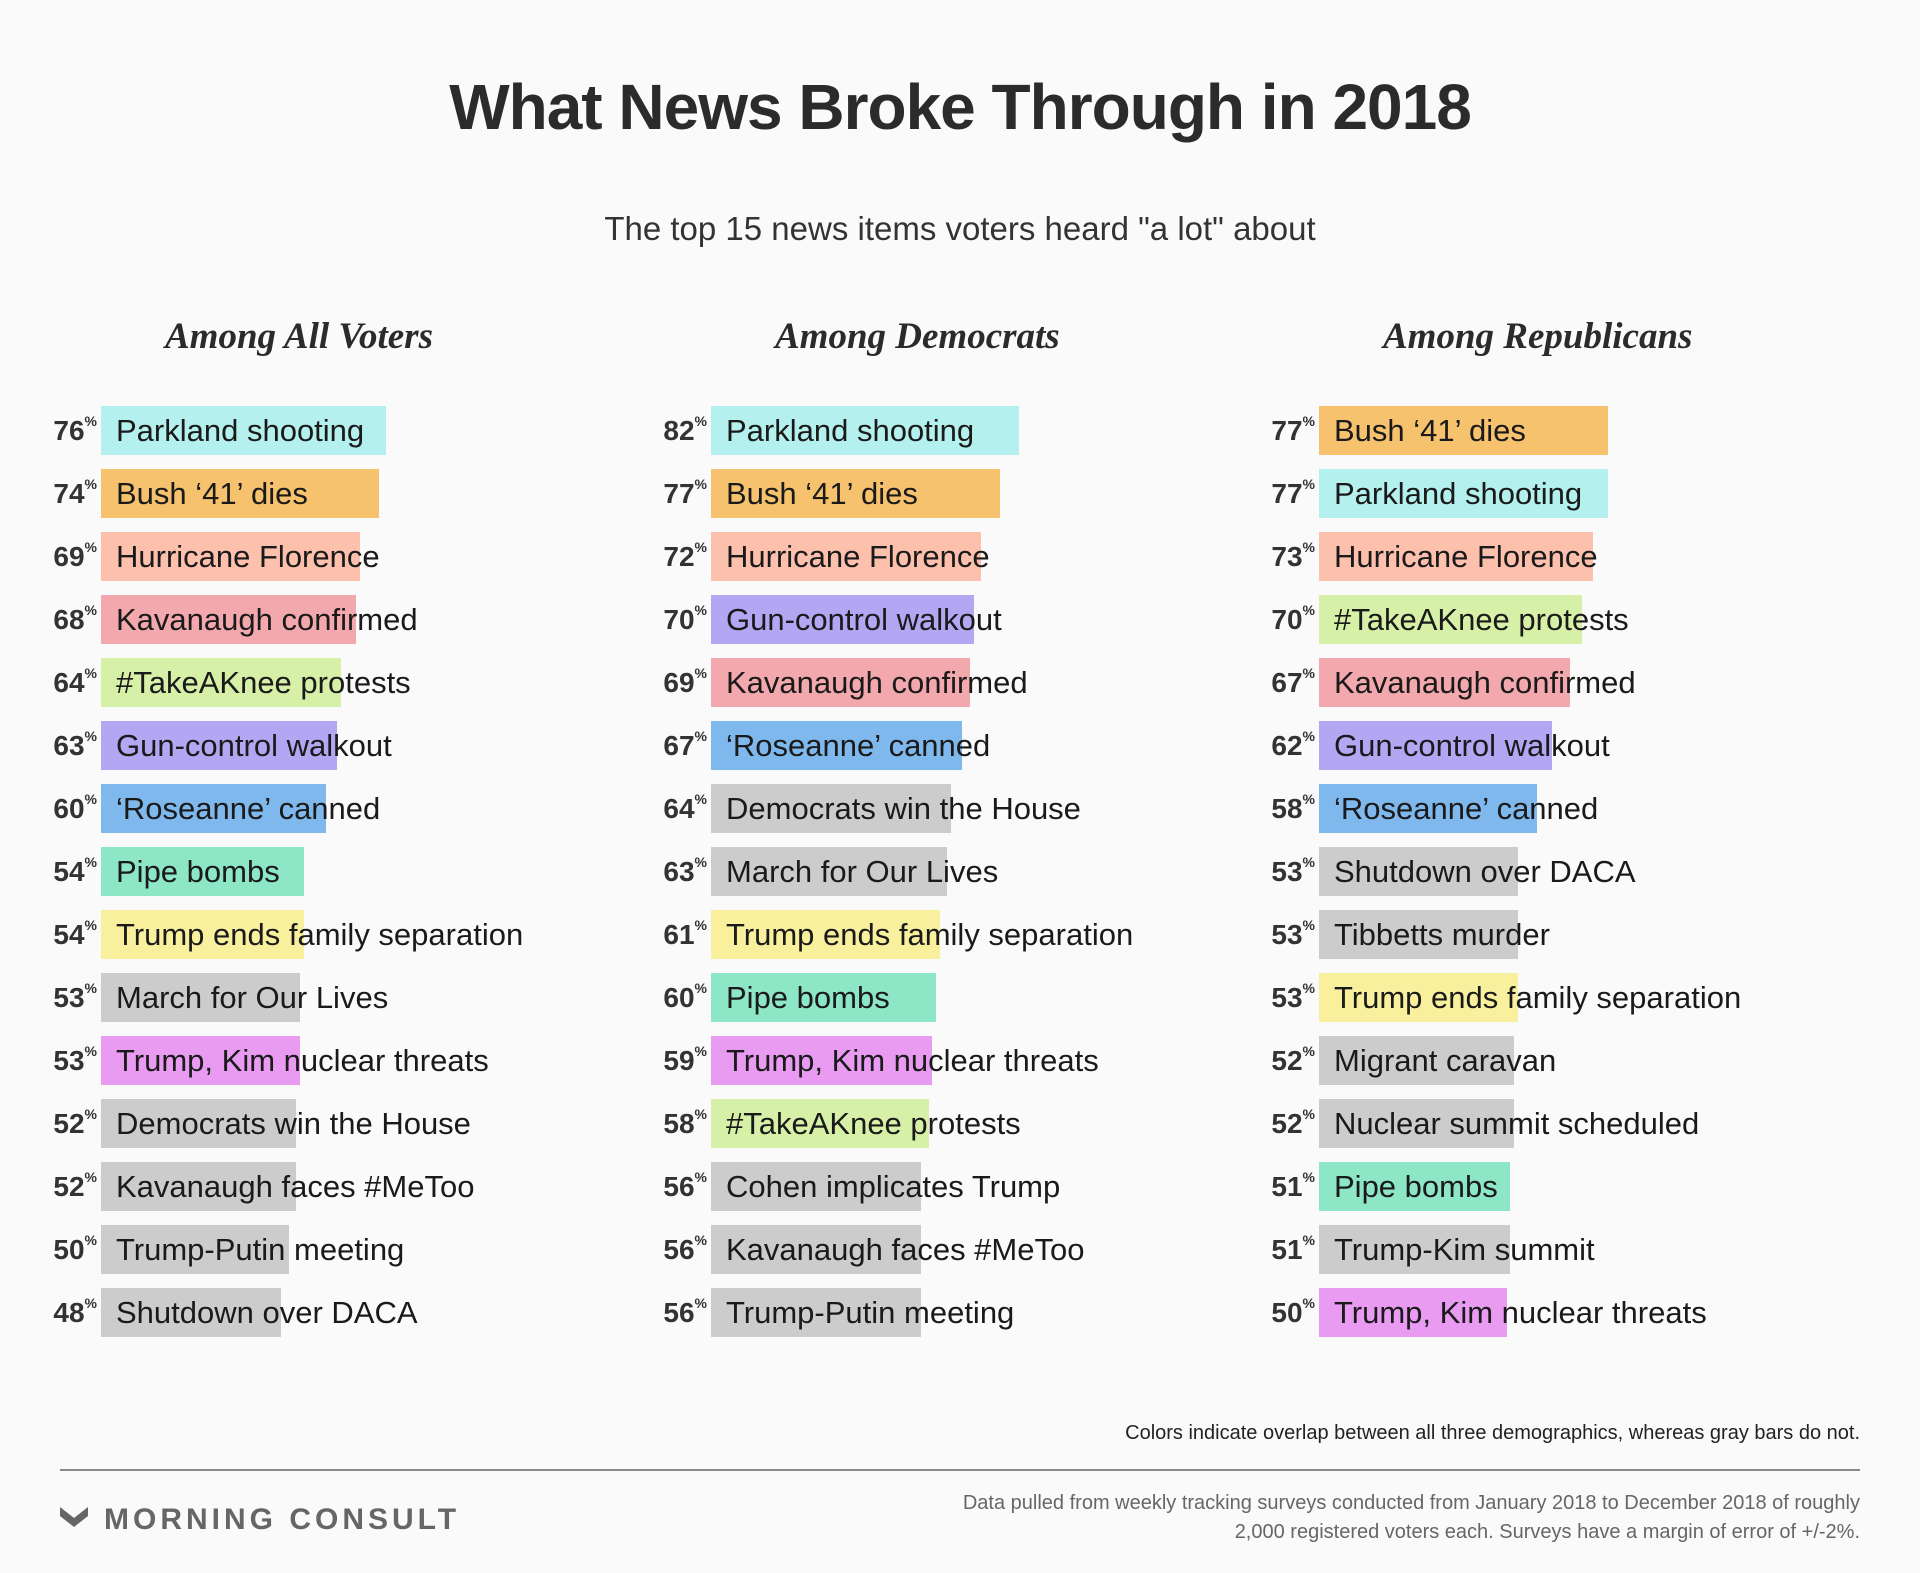 The width and height of the screenshot is (1920, 1573). What do you see at coordinates (75, 492) in the screenshot?
I see `value-label: 74%` at bounding box center [75, 492].